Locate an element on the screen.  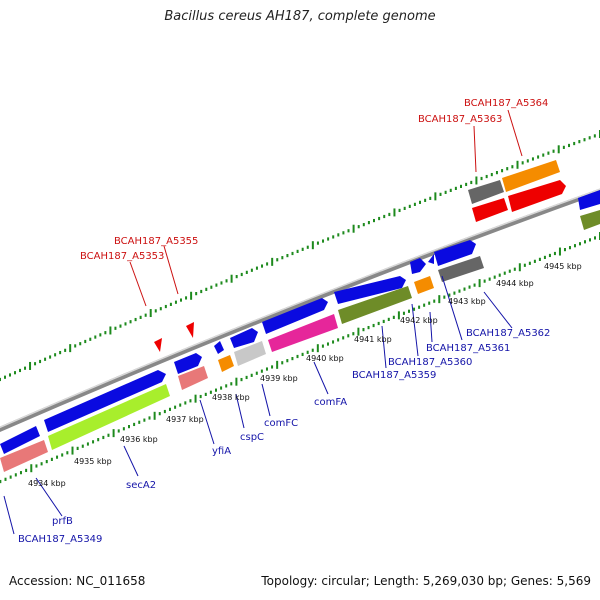
gene-label-comFC: comFC is located at coordinates (281, 423).